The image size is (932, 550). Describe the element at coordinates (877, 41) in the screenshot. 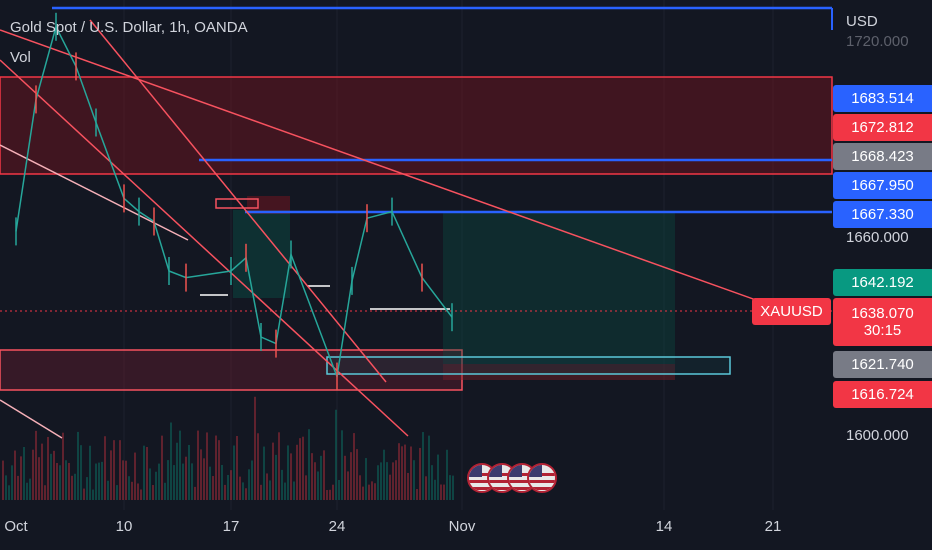

I see `axis-tick-1720: 1720.000` at that location.